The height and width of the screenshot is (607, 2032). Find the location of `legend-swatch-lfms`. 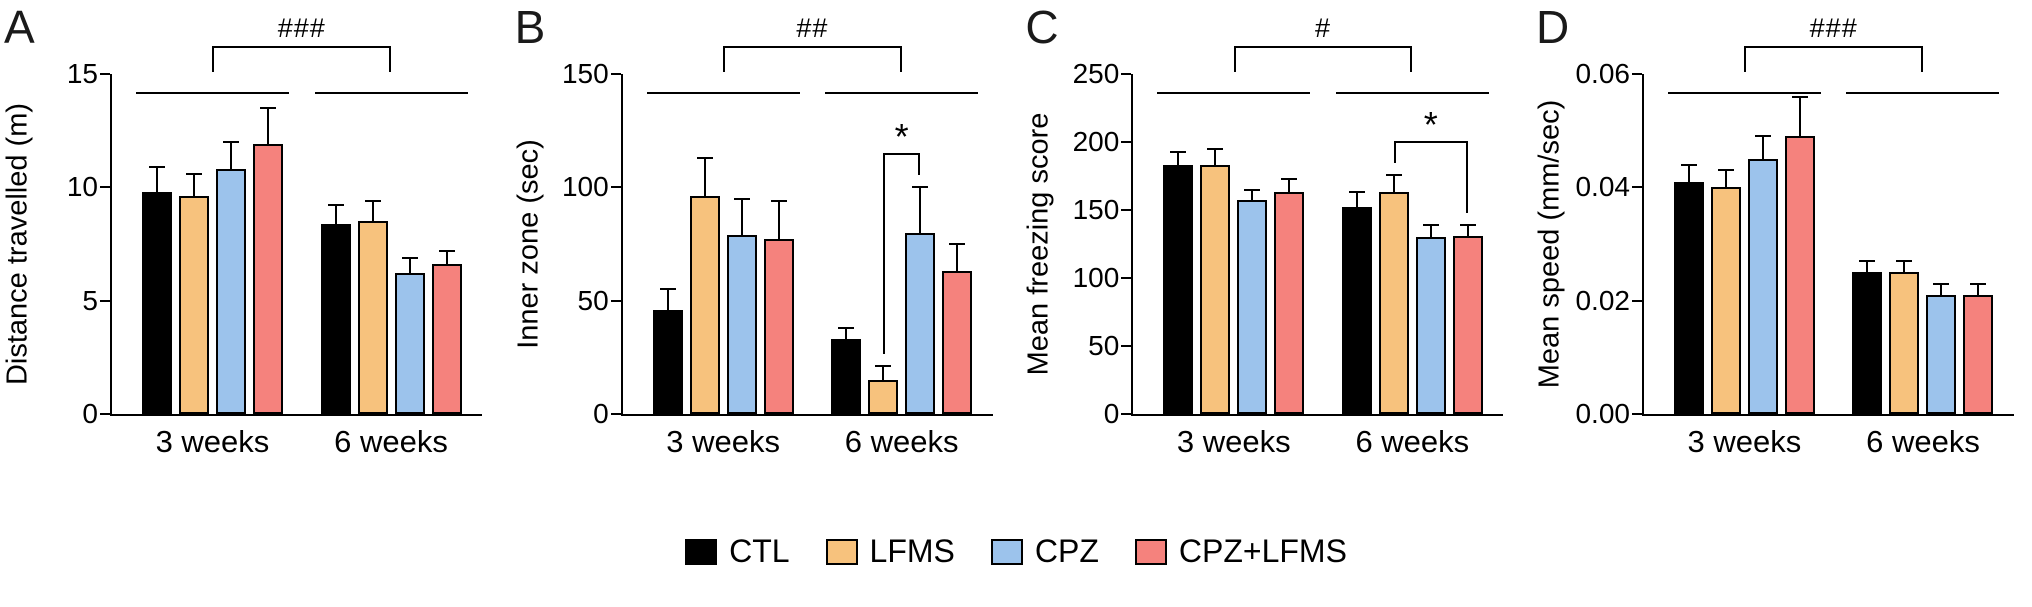

legend-swatch-lfms is located at coordinates (841, 551).